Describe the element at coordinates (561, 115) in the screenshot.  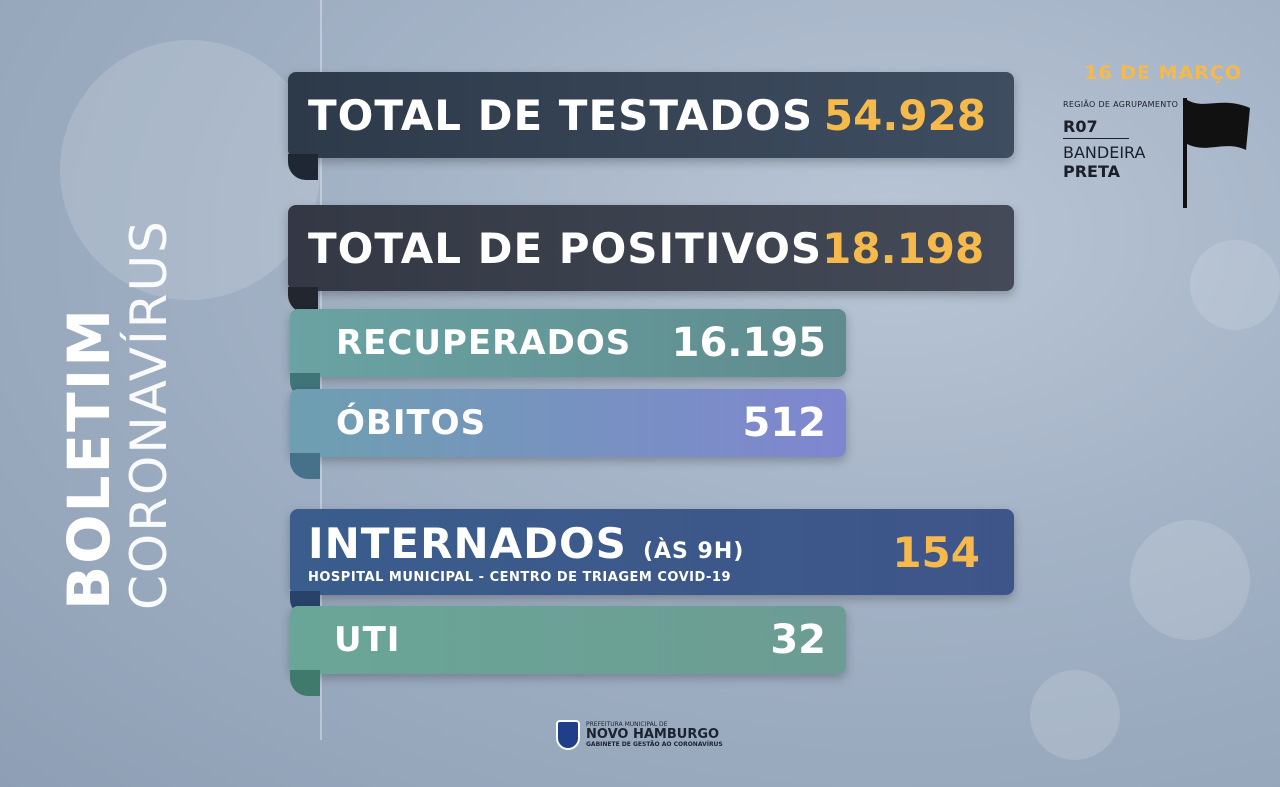
I see `stat-label: TOTAL DE TESTADOS` at that location.